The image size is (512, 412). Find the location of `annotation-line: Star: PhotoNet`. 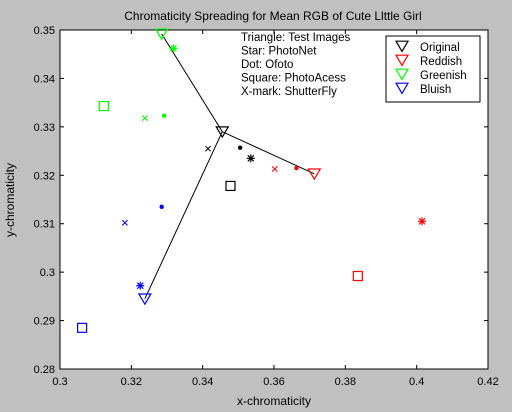

annotation-line: Star: PhotoNet is located at coordinates (279, 52).